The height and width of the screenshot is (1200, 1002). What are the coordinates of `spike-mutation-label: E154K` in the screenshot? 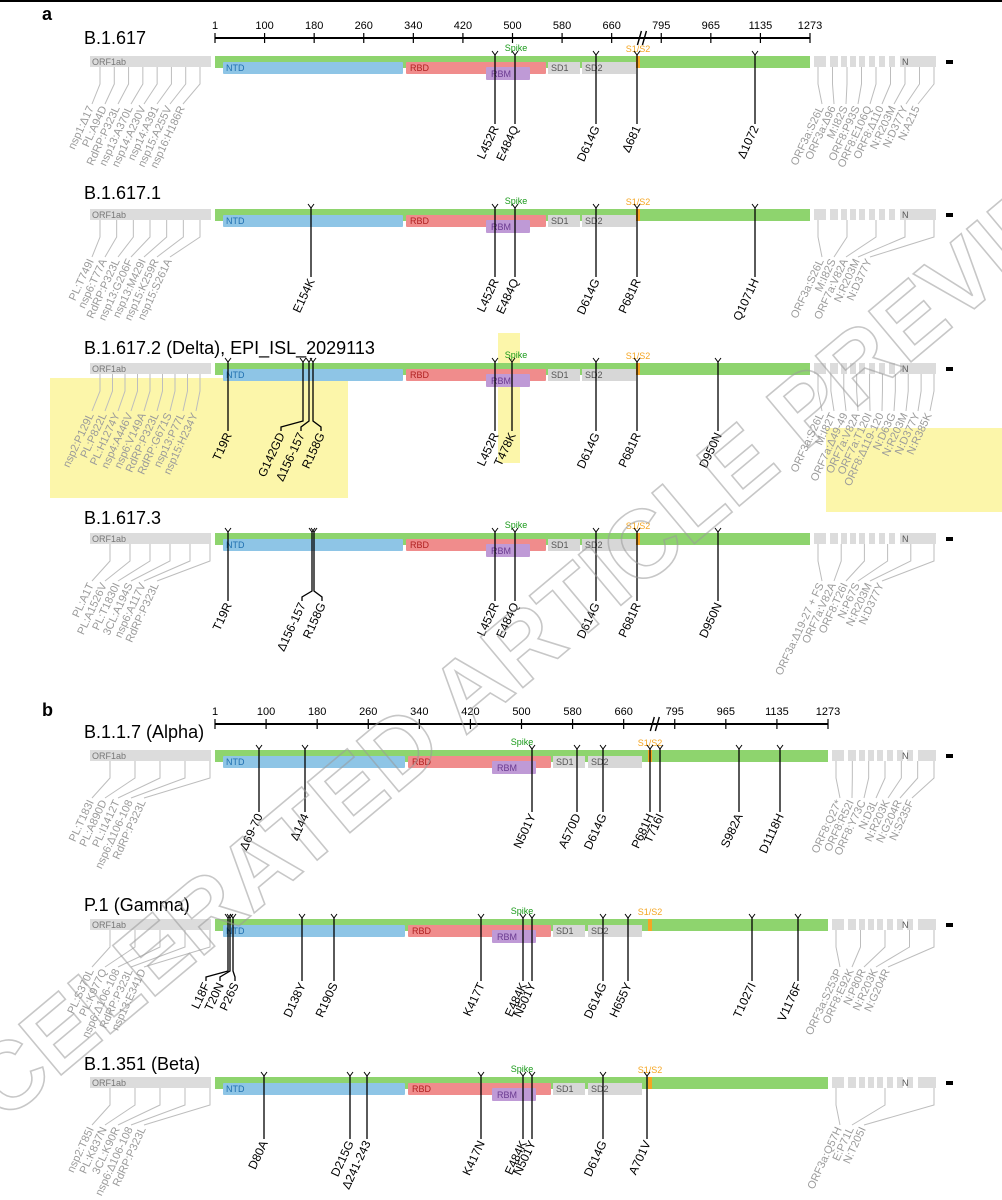 It's located at (304, 295).